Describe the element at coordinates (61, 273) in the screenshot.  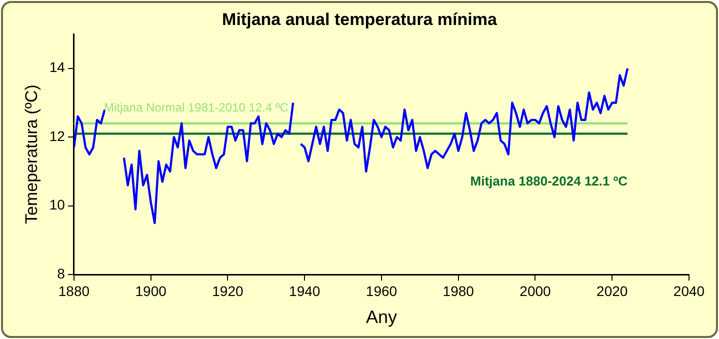
I see `y-tick-label: 8` at that location.